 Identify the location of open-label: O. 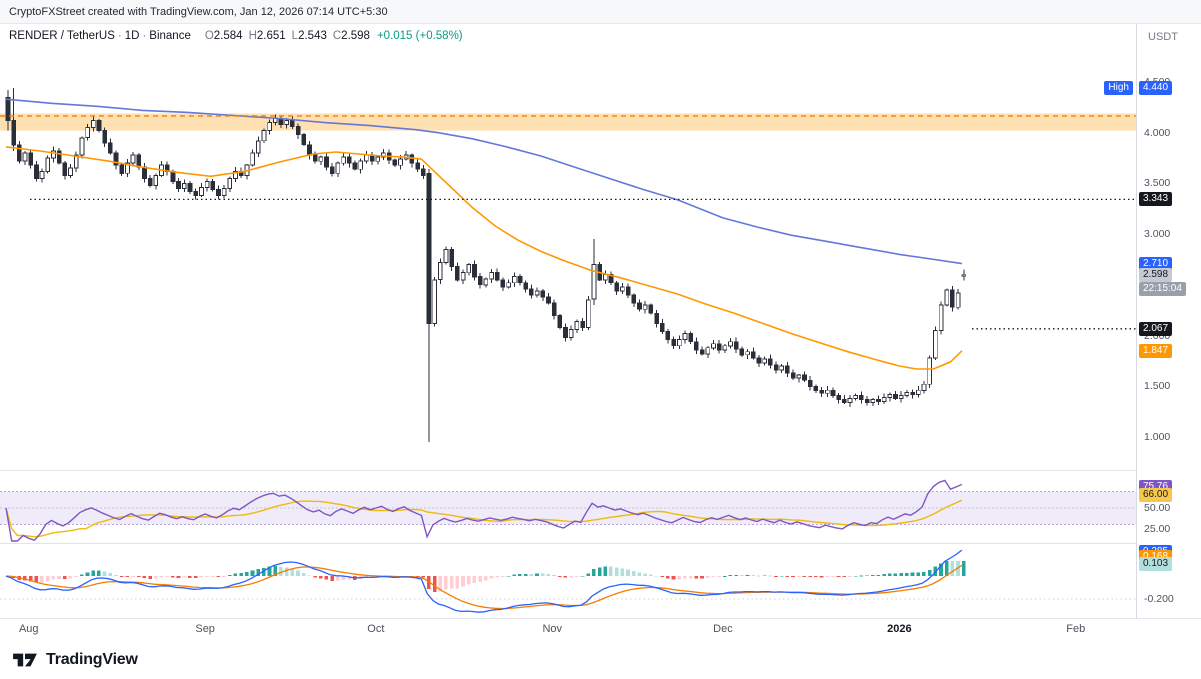
(209, 36).